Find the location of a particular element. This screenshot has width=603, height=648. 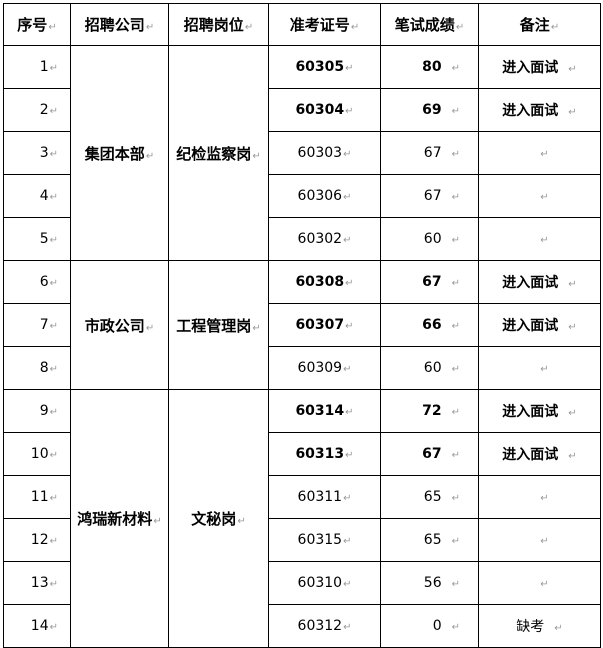

score-cell: 0 is located at coordinates (429, 626).